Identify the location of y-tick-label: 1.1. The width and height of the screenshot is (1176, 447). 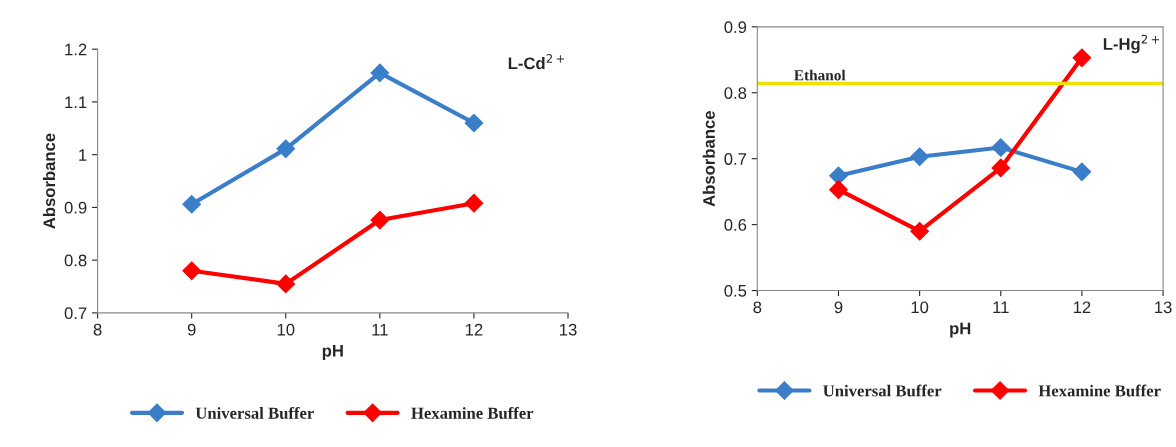
(76, 102).